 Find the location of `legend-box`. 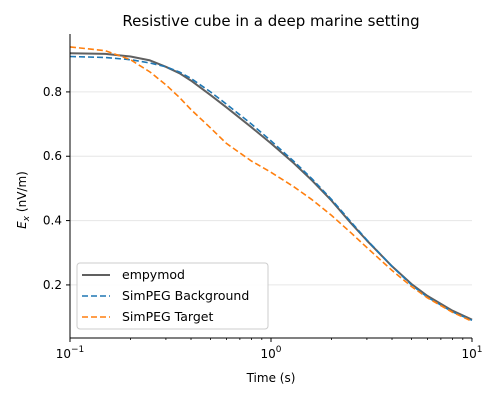

legend-box is located at coordinates (172, 296).